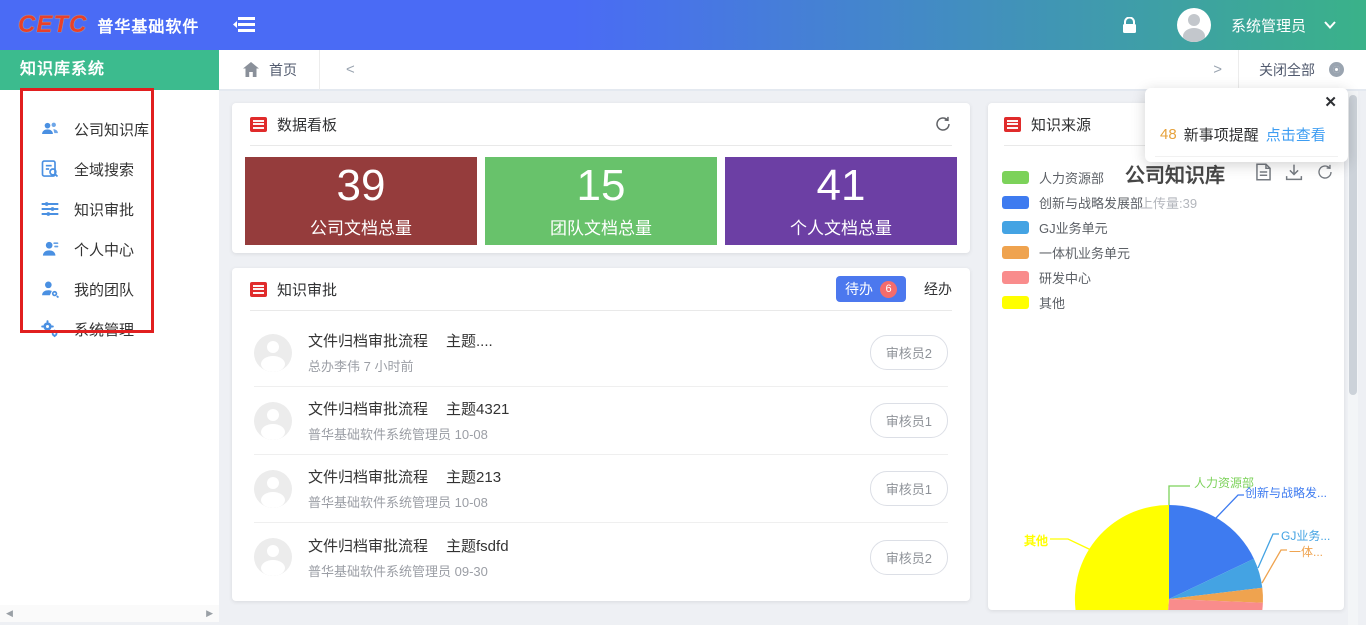 The height and width of the screenshot is (625, 1366). Describe the element at coordinates (398, 434) in the screenshot. I see `approval-meta: 普华基础软件系统管理员 10-08` at that location.